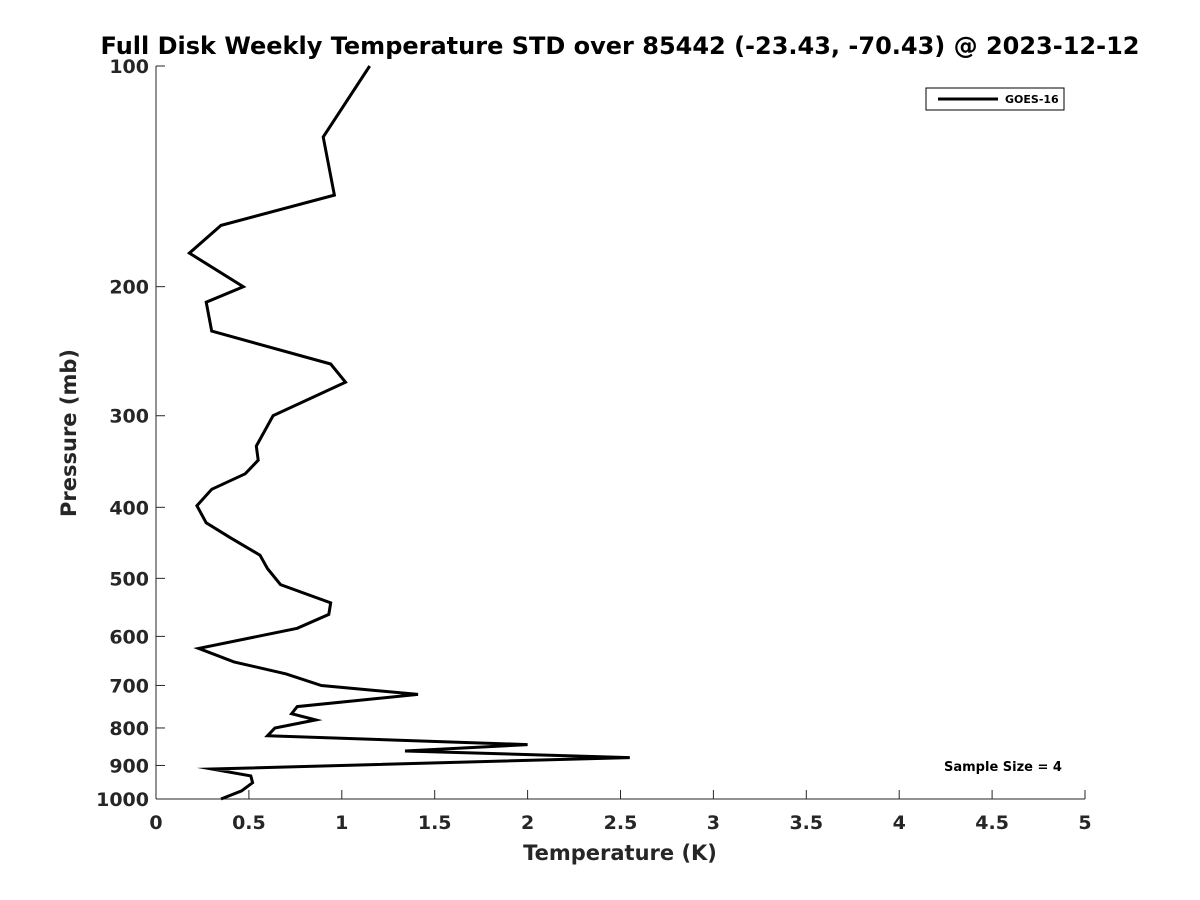 The image size is (1200, 900). What do you see at coordinates (129, 417) in the screenshot?
I see `y-tick-label: 300` at bounding box center [129, 417].